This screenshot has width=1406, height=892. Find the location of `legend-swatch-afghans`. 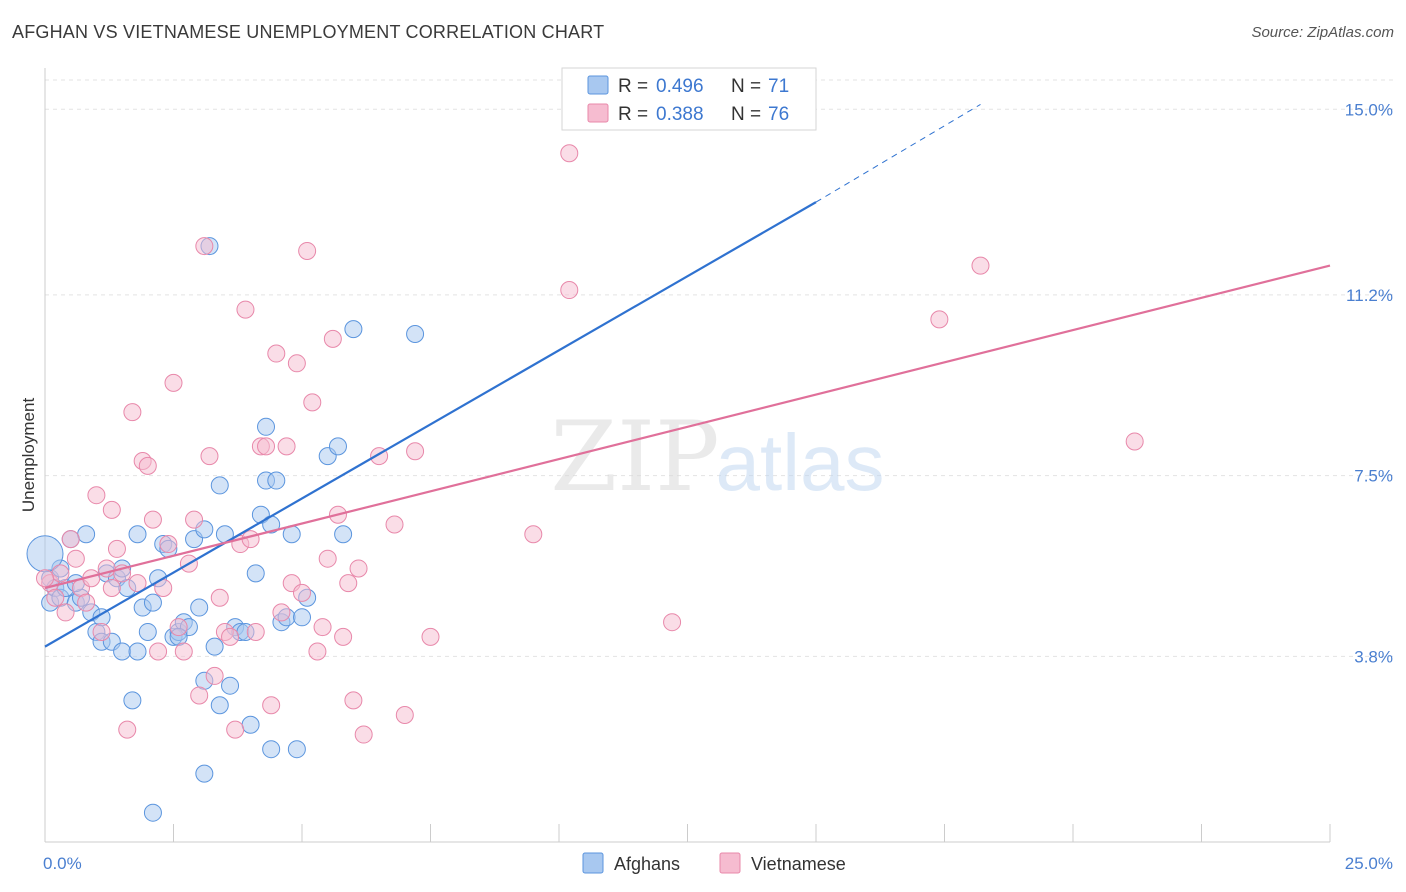

legend-swatch-afghans is located at coordinates (598, 85).